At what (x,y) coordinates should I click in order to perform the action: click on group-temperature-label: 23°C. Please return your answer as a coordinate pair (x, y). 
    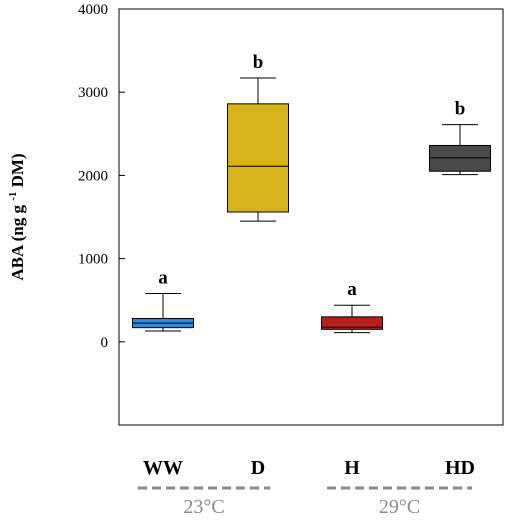
    Looking at the image, I should click on (203, 507).